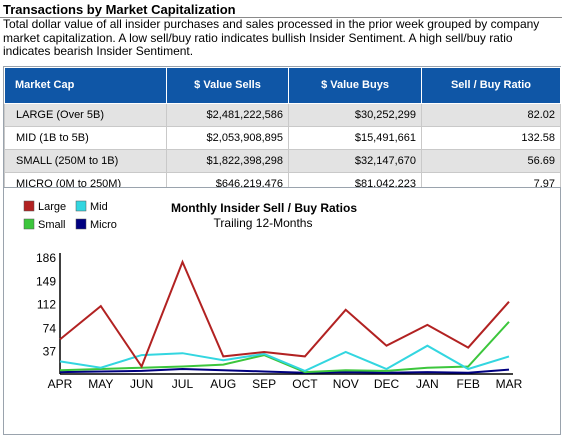  Describe the element at coordinates (281, 17) in the screenshot. I see `title-divider` at that location.